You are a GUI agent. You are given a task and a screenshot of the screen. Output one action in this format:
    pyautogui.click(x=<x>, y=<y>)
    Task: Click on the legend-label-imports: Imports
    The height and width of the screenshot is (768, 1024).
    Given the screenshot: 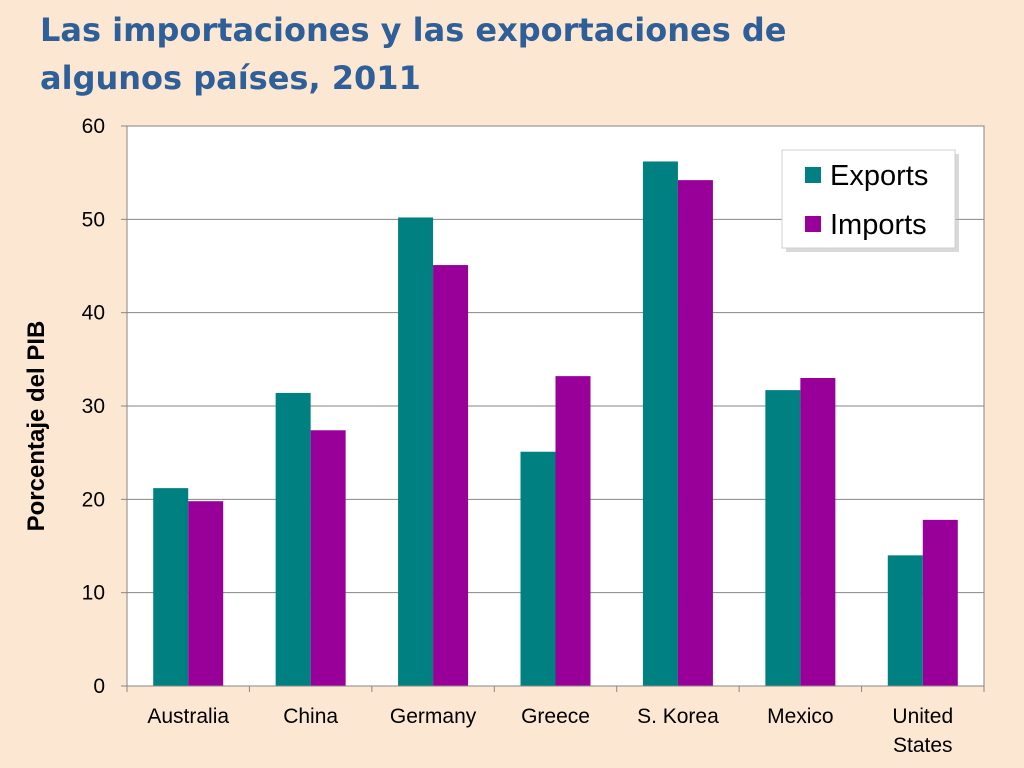 What is the action you would take?
    pyautogui.click(x=878, y=225)
    